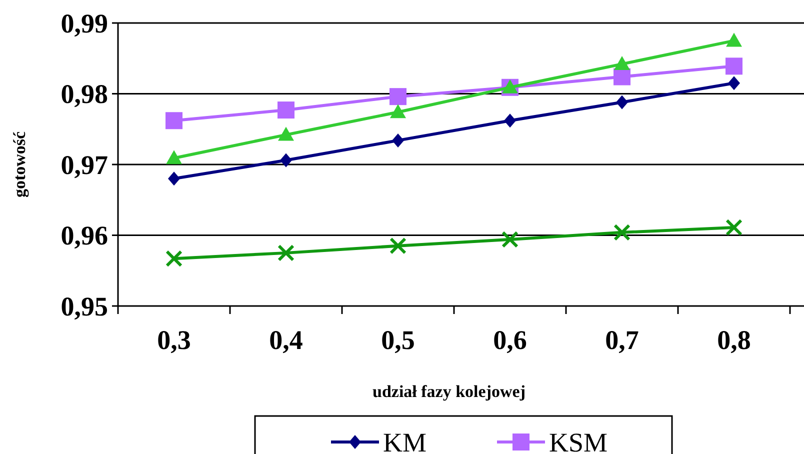  Describe the element at coordinates (84, 306) in the screenshot. I see `y-tick-label: 0,95` at that location.